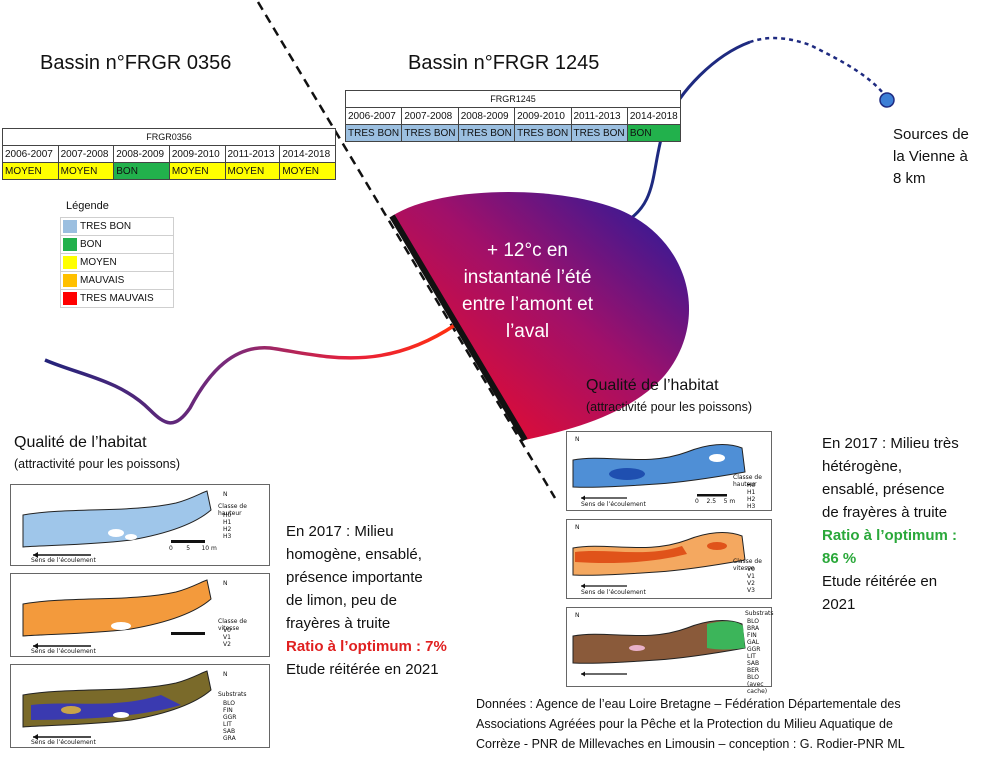 This screenshot has height=765, width=1000. Describe the element at coordinates (527, 304) in the screenshot. I see `temperature-line: entre l’amont et` at that location.